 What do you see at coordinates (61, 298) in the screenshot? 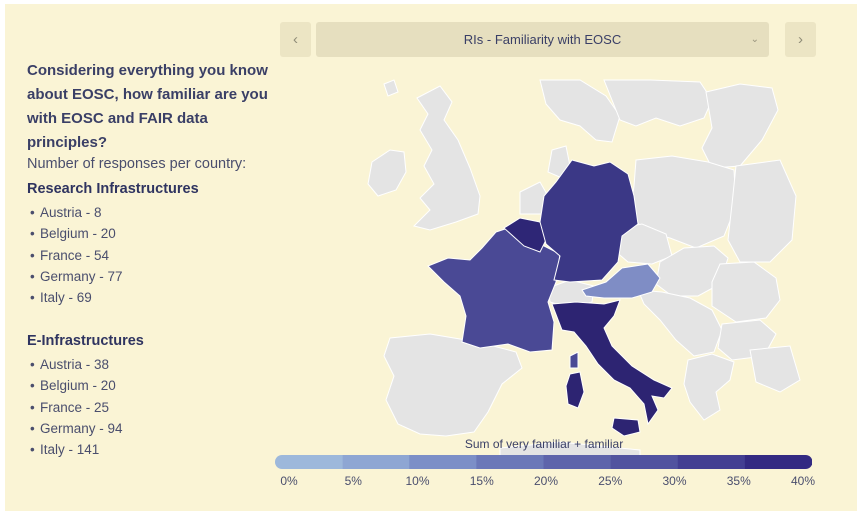
I see `list-item: • Italy - 69` at bounding box center [61, 298].